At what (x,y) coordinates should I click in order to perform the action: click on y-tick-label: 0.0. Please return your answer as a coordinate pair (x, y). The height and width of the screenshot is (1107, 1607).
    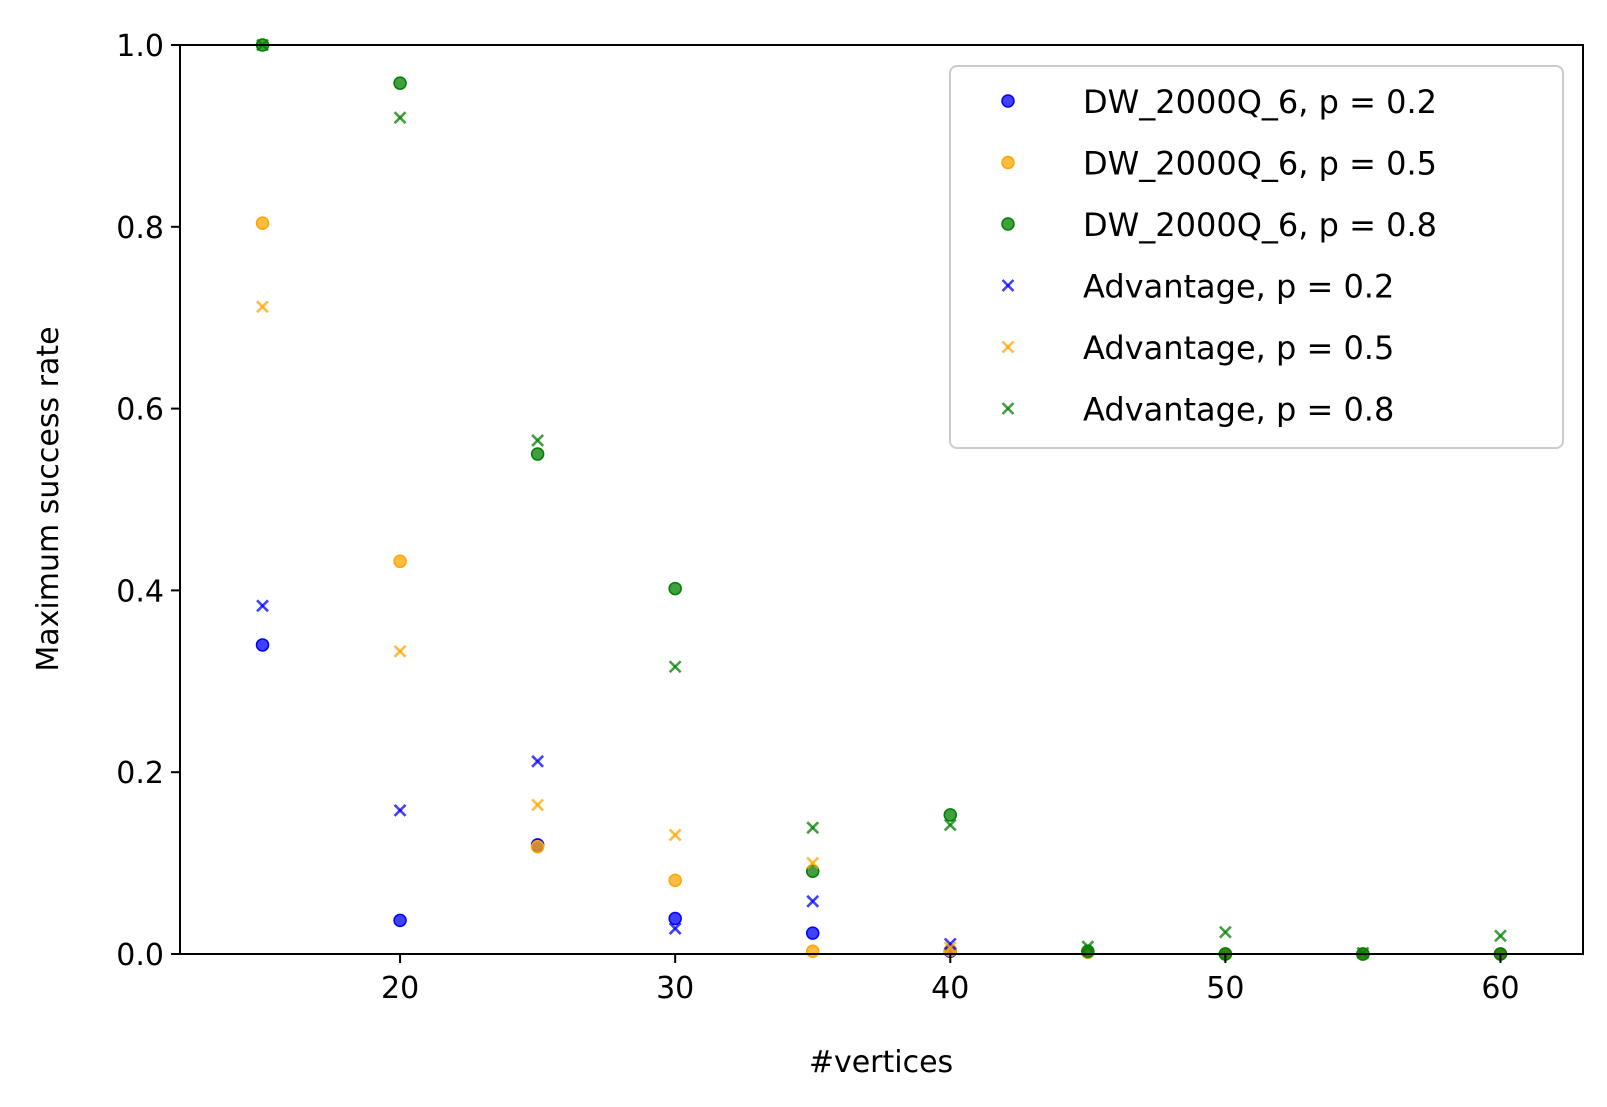
    Looking at the image, I should click on (140, 955).